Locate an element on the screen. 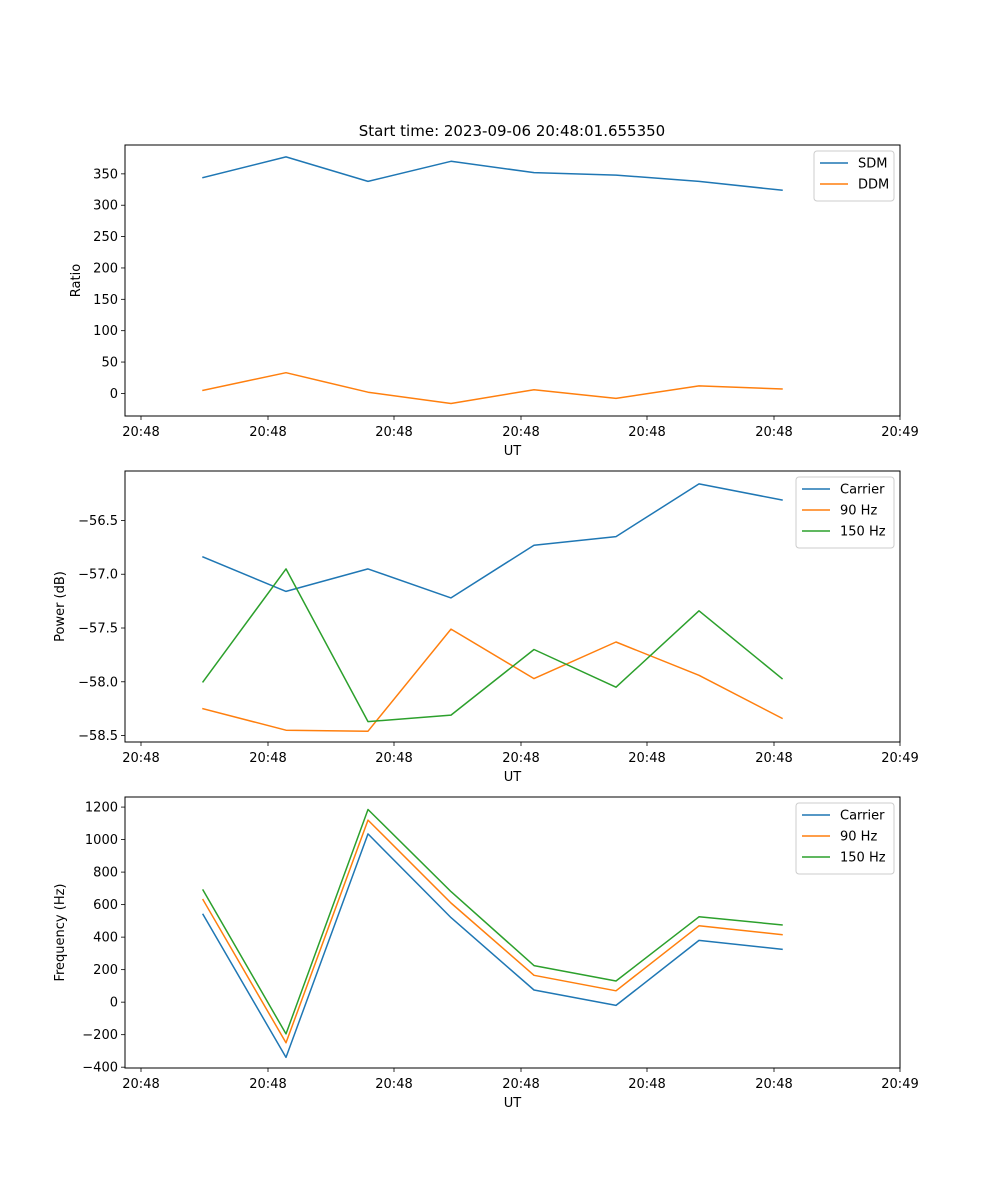 The width and height of the screenshot is (1000, 1200). figure-title: Start time: 2023-09-06 20:48:01.655350 is located at coordinates (512, 131).